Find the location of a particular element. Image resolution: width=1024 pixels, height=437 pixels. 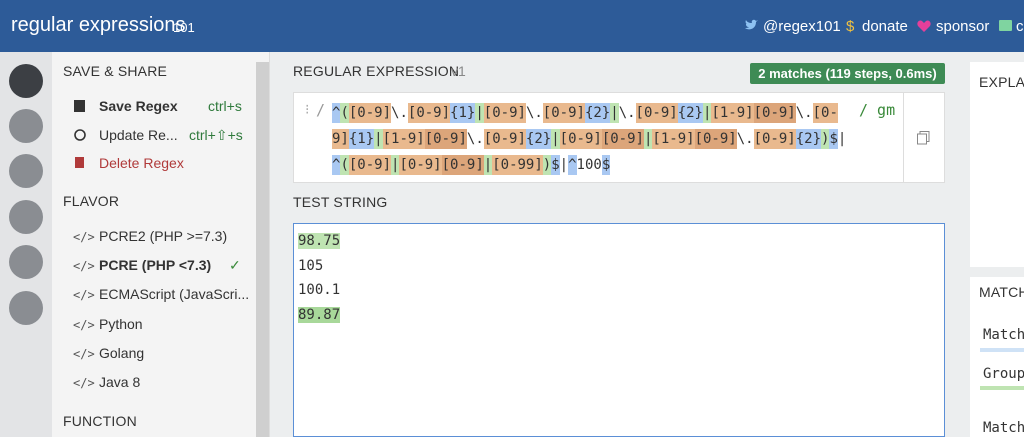

twitter-icon is located at coordinates (751, 24).